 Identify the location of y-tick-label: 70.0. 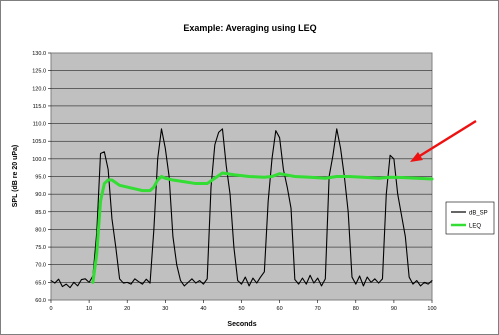
(40, 266).